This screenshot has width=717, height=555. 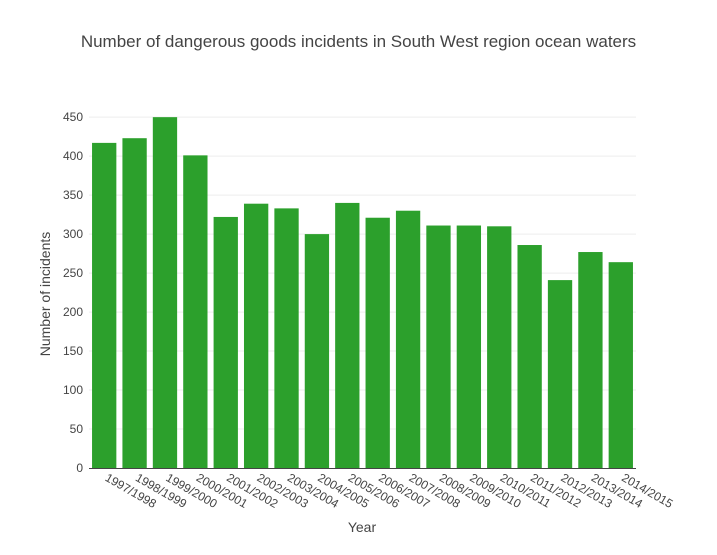 I want to click on bar-2008-2009, so click(x=438, y=346).